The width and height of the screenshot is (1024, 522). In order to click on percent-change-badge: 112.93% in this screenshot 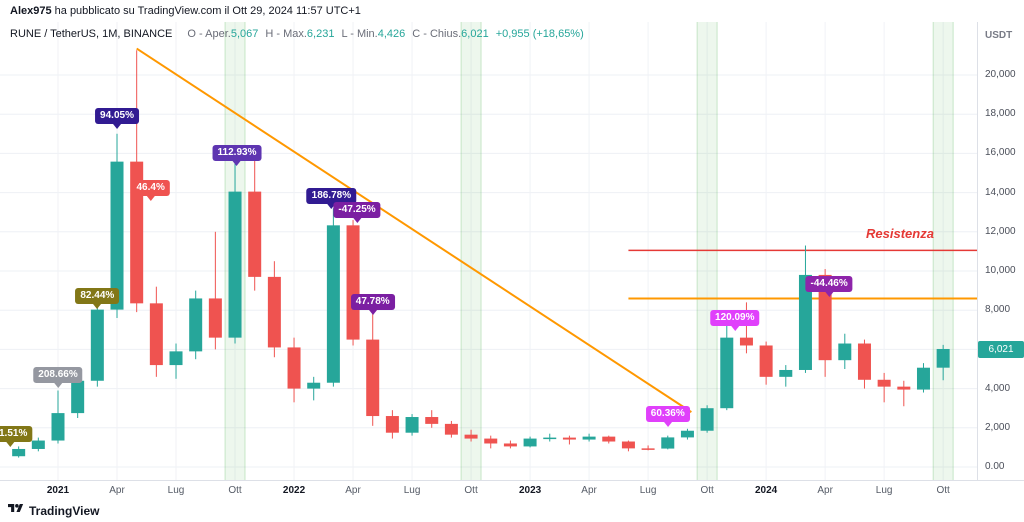, I will do `click(237, 156)`.